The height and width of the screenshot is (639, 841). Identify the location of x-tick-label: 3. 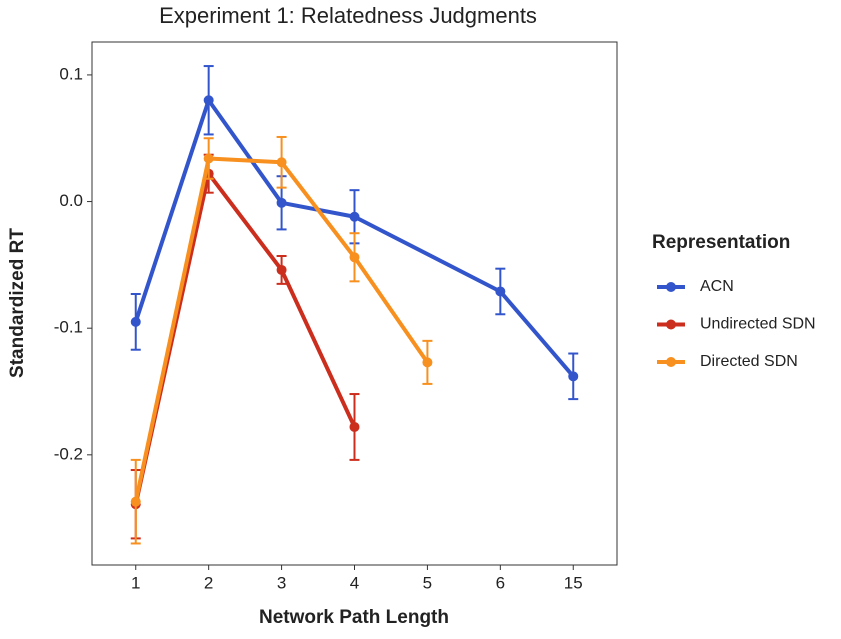
(281, 582).